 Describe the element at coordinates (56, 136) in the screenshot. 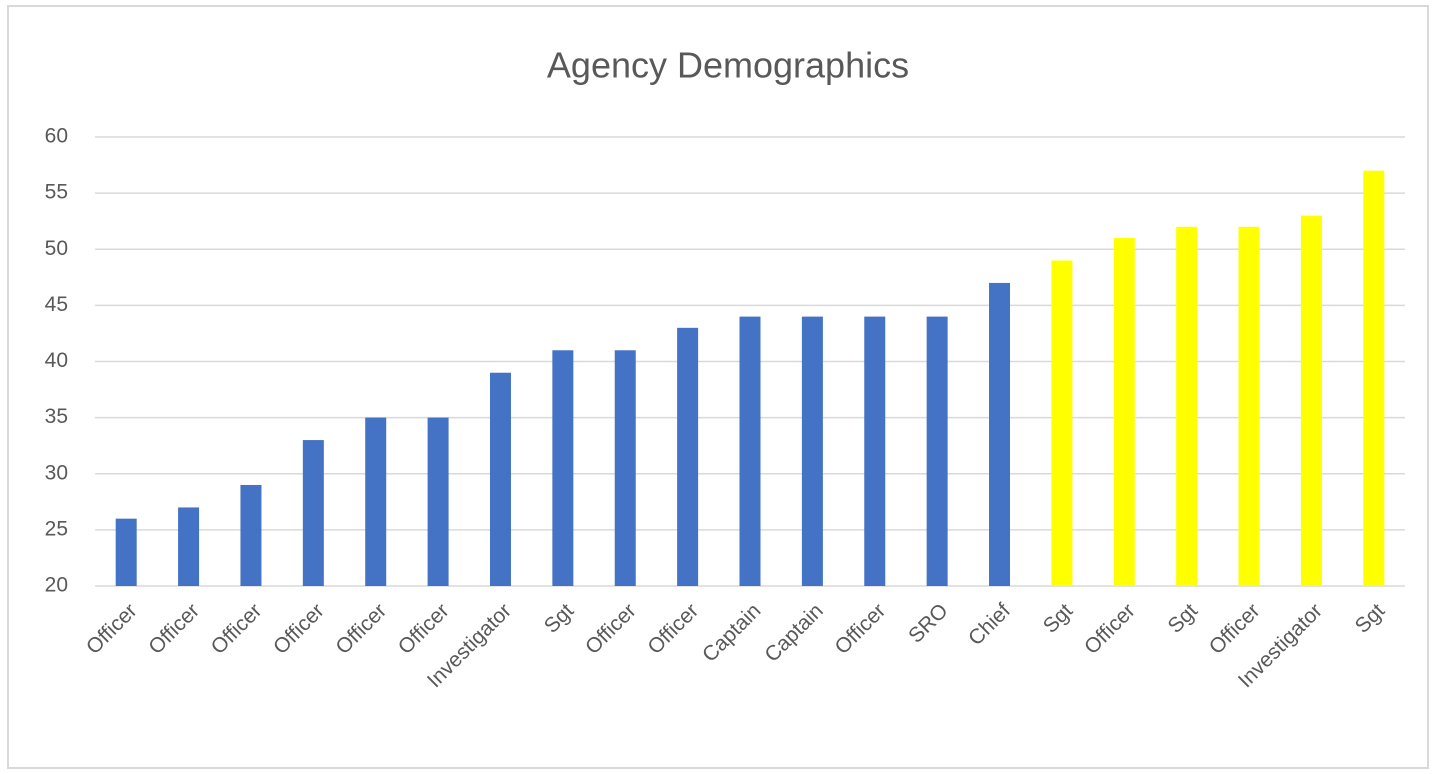

I see `y-tick-label: 60` at that location.